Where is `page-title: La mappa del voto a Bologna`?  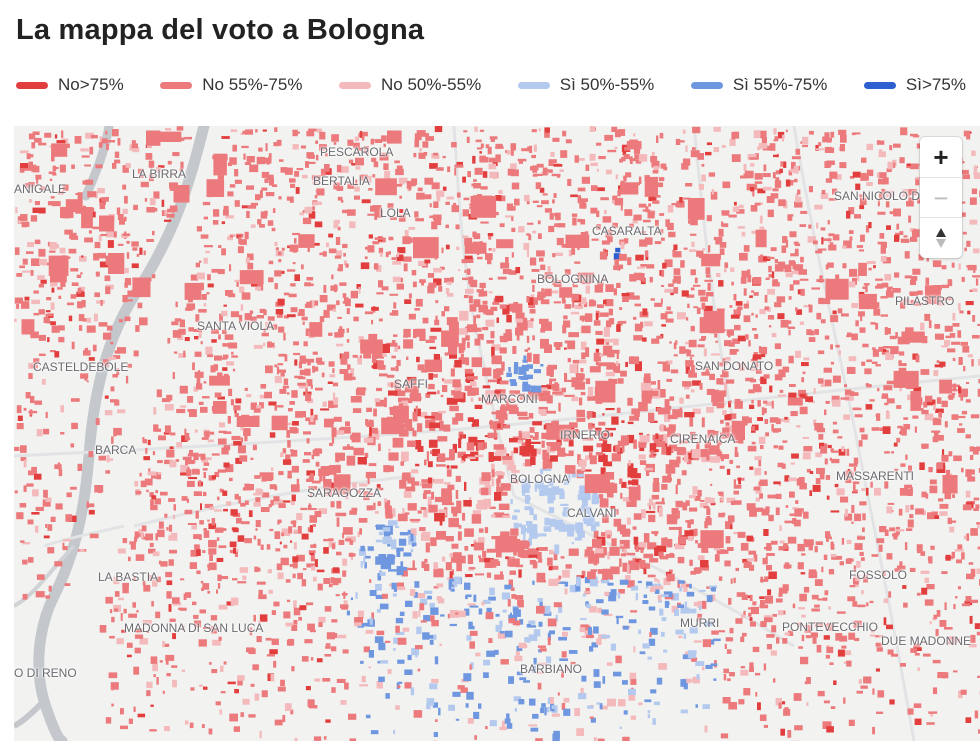 page-title: La mappa del voto a Bologna is located at coordinates (220, 30).